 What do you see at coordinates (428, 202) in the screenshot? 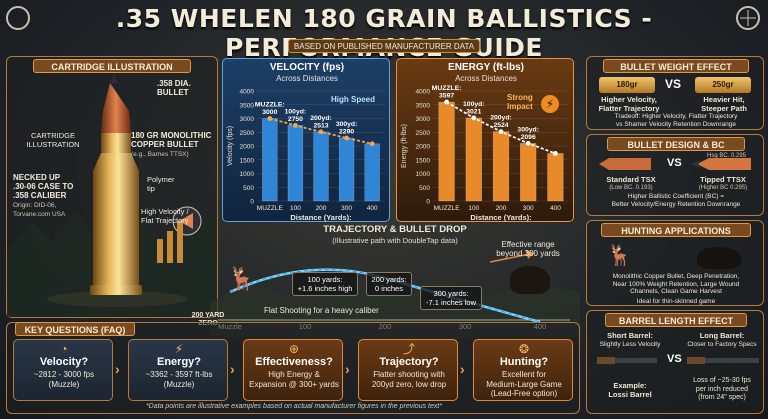
I see `y-tick-label: 0` at bounding box center [428, 202].